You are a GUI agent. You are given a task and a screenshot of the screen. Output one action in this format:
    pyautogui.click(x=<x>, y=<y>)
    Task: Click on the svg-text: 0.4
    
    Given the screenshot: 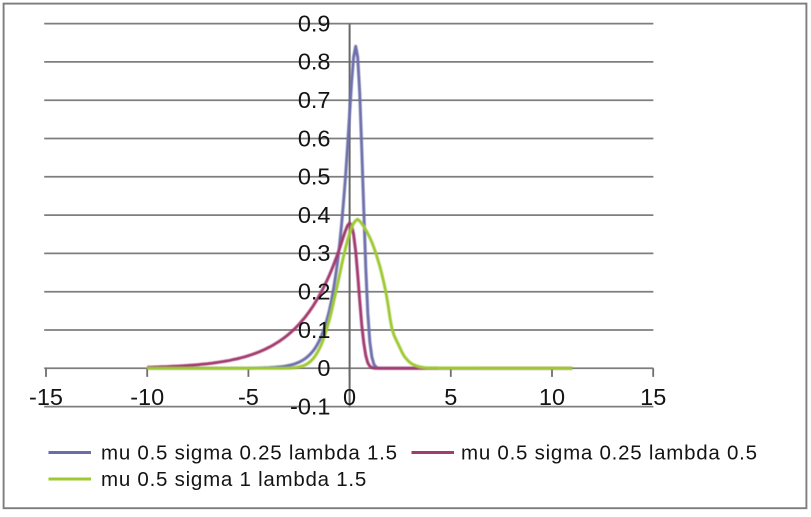 What is the action you would take?
    pyautogui.click(x=314, y=215)
    